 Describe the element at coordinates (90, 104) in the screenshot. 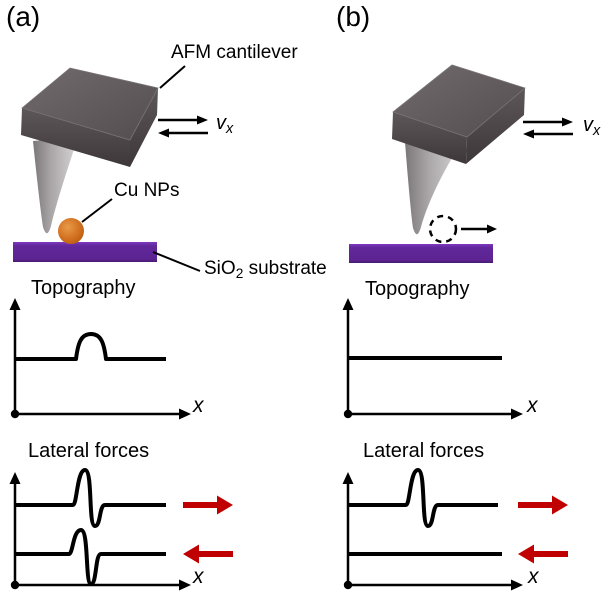

I see `cantilever-top-face-a` at that location.